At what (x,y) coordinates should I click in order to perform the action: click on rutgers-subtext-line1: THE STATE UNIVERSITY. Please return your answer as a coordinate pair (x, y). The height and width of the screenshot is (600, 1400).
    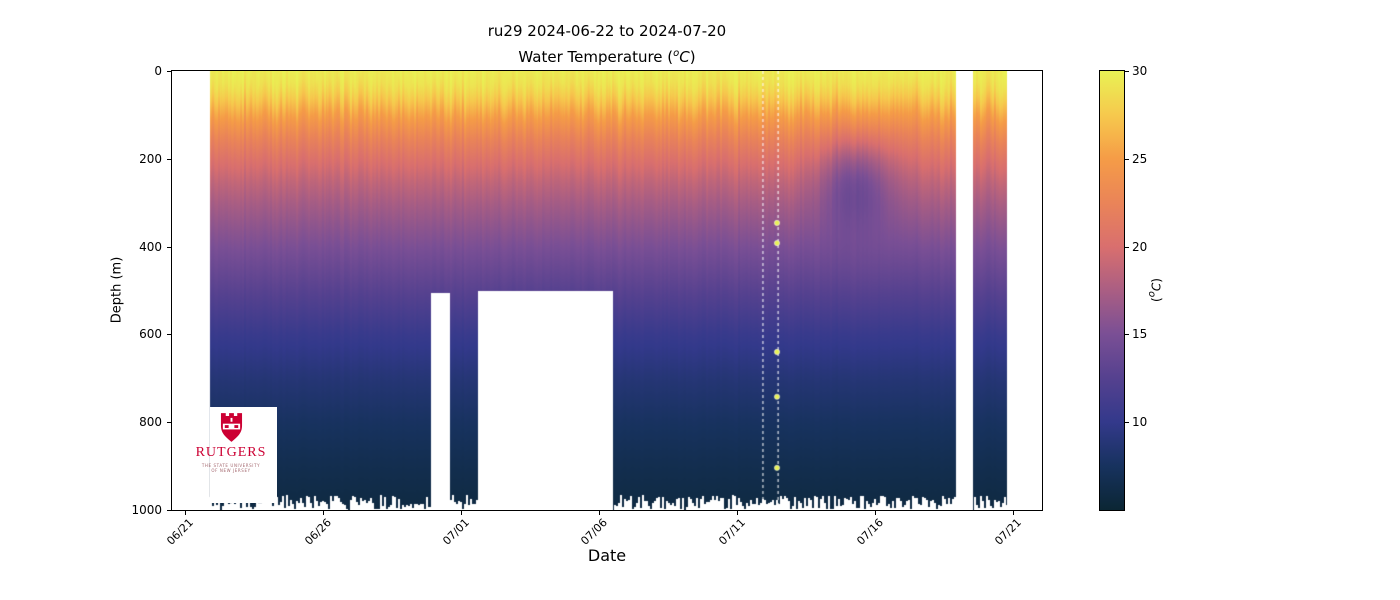
    Looking at the image, I should click on (231, 465).